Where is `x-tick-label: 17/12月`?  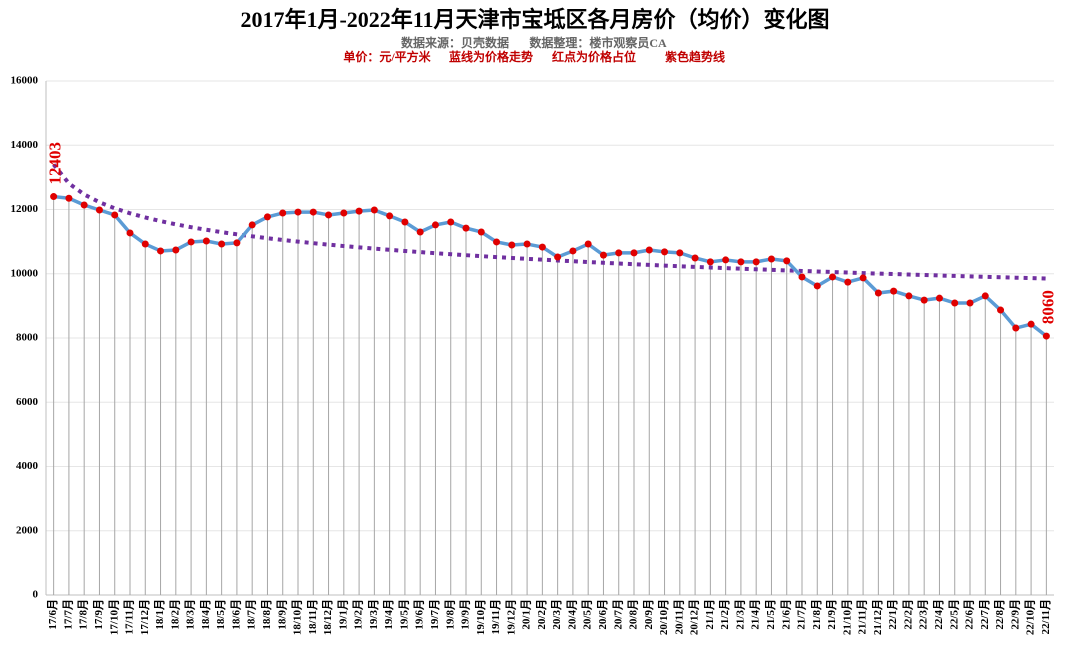
x-tick-label: 17/12月 is located at coordinates (144, 617).